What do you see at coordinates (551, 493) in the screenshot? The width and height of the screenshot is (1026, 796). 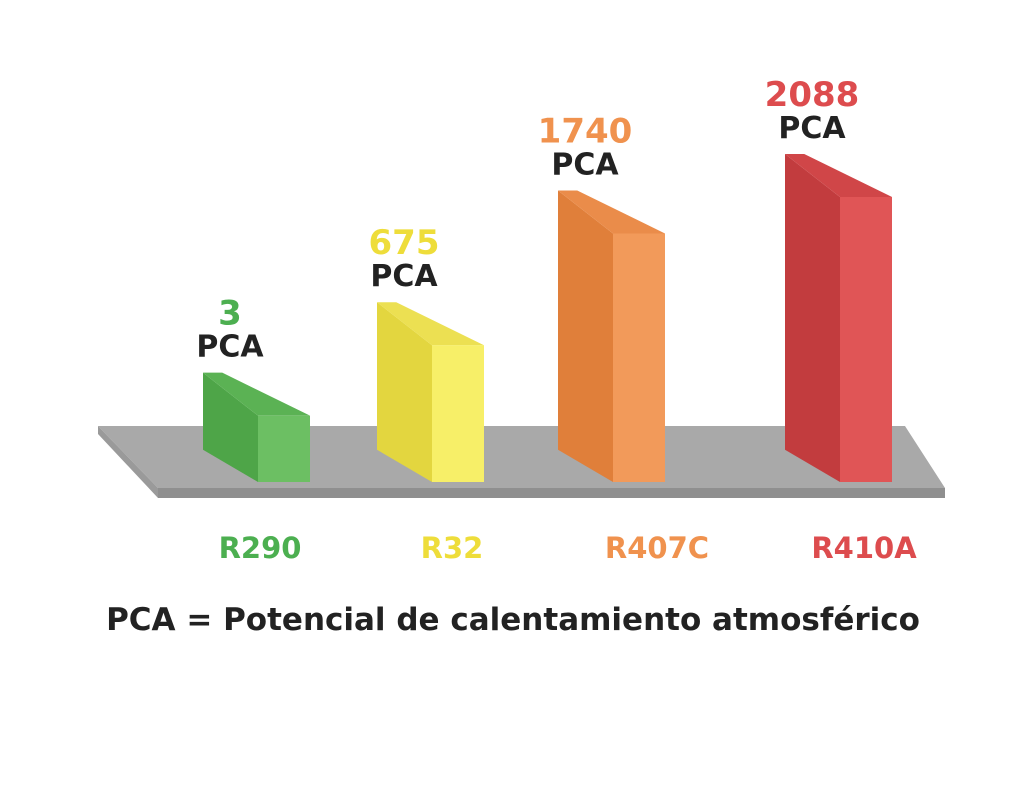 I see `floor-edge` at bounding box center [551, 493].